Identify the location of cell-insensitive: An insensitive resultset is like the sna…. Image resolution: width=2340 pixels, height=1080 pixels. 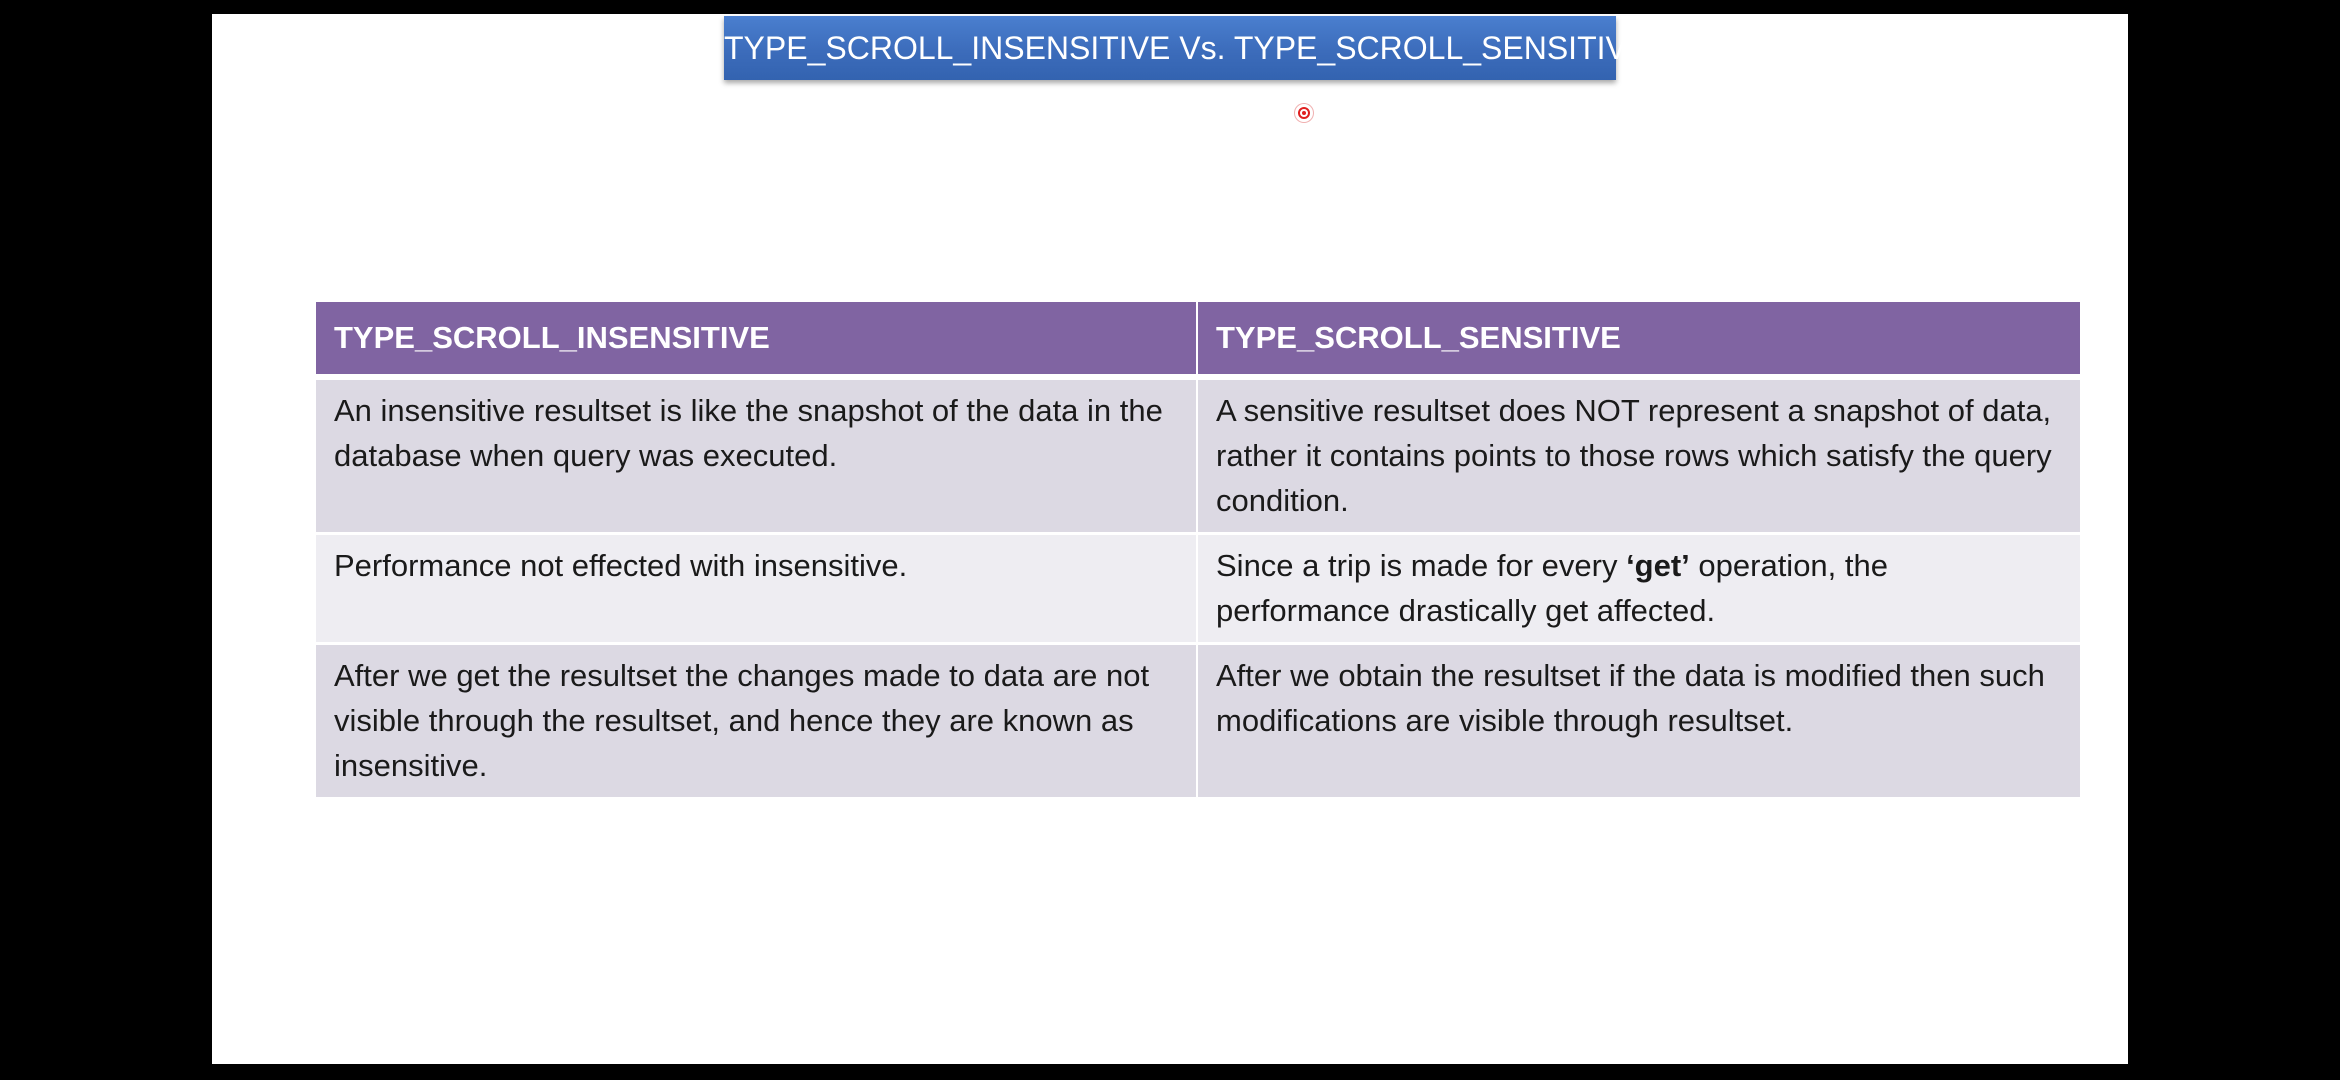
(757, 456).